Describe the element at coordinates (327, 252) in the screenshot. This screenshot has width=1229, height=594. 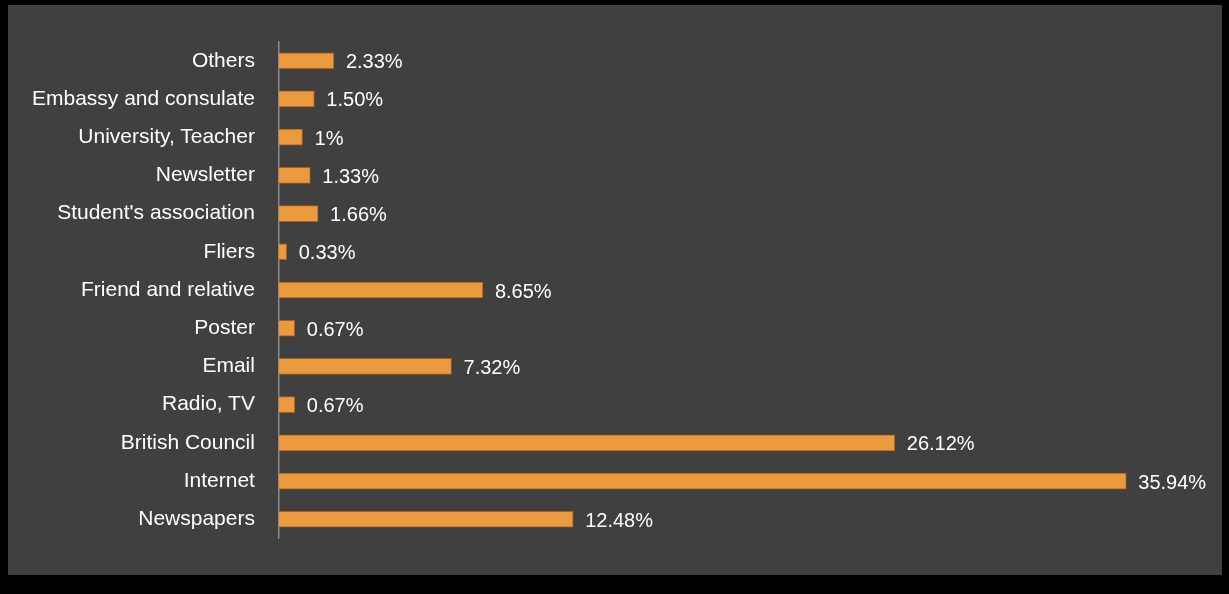
I see `data-label: 0.33%` at that location.